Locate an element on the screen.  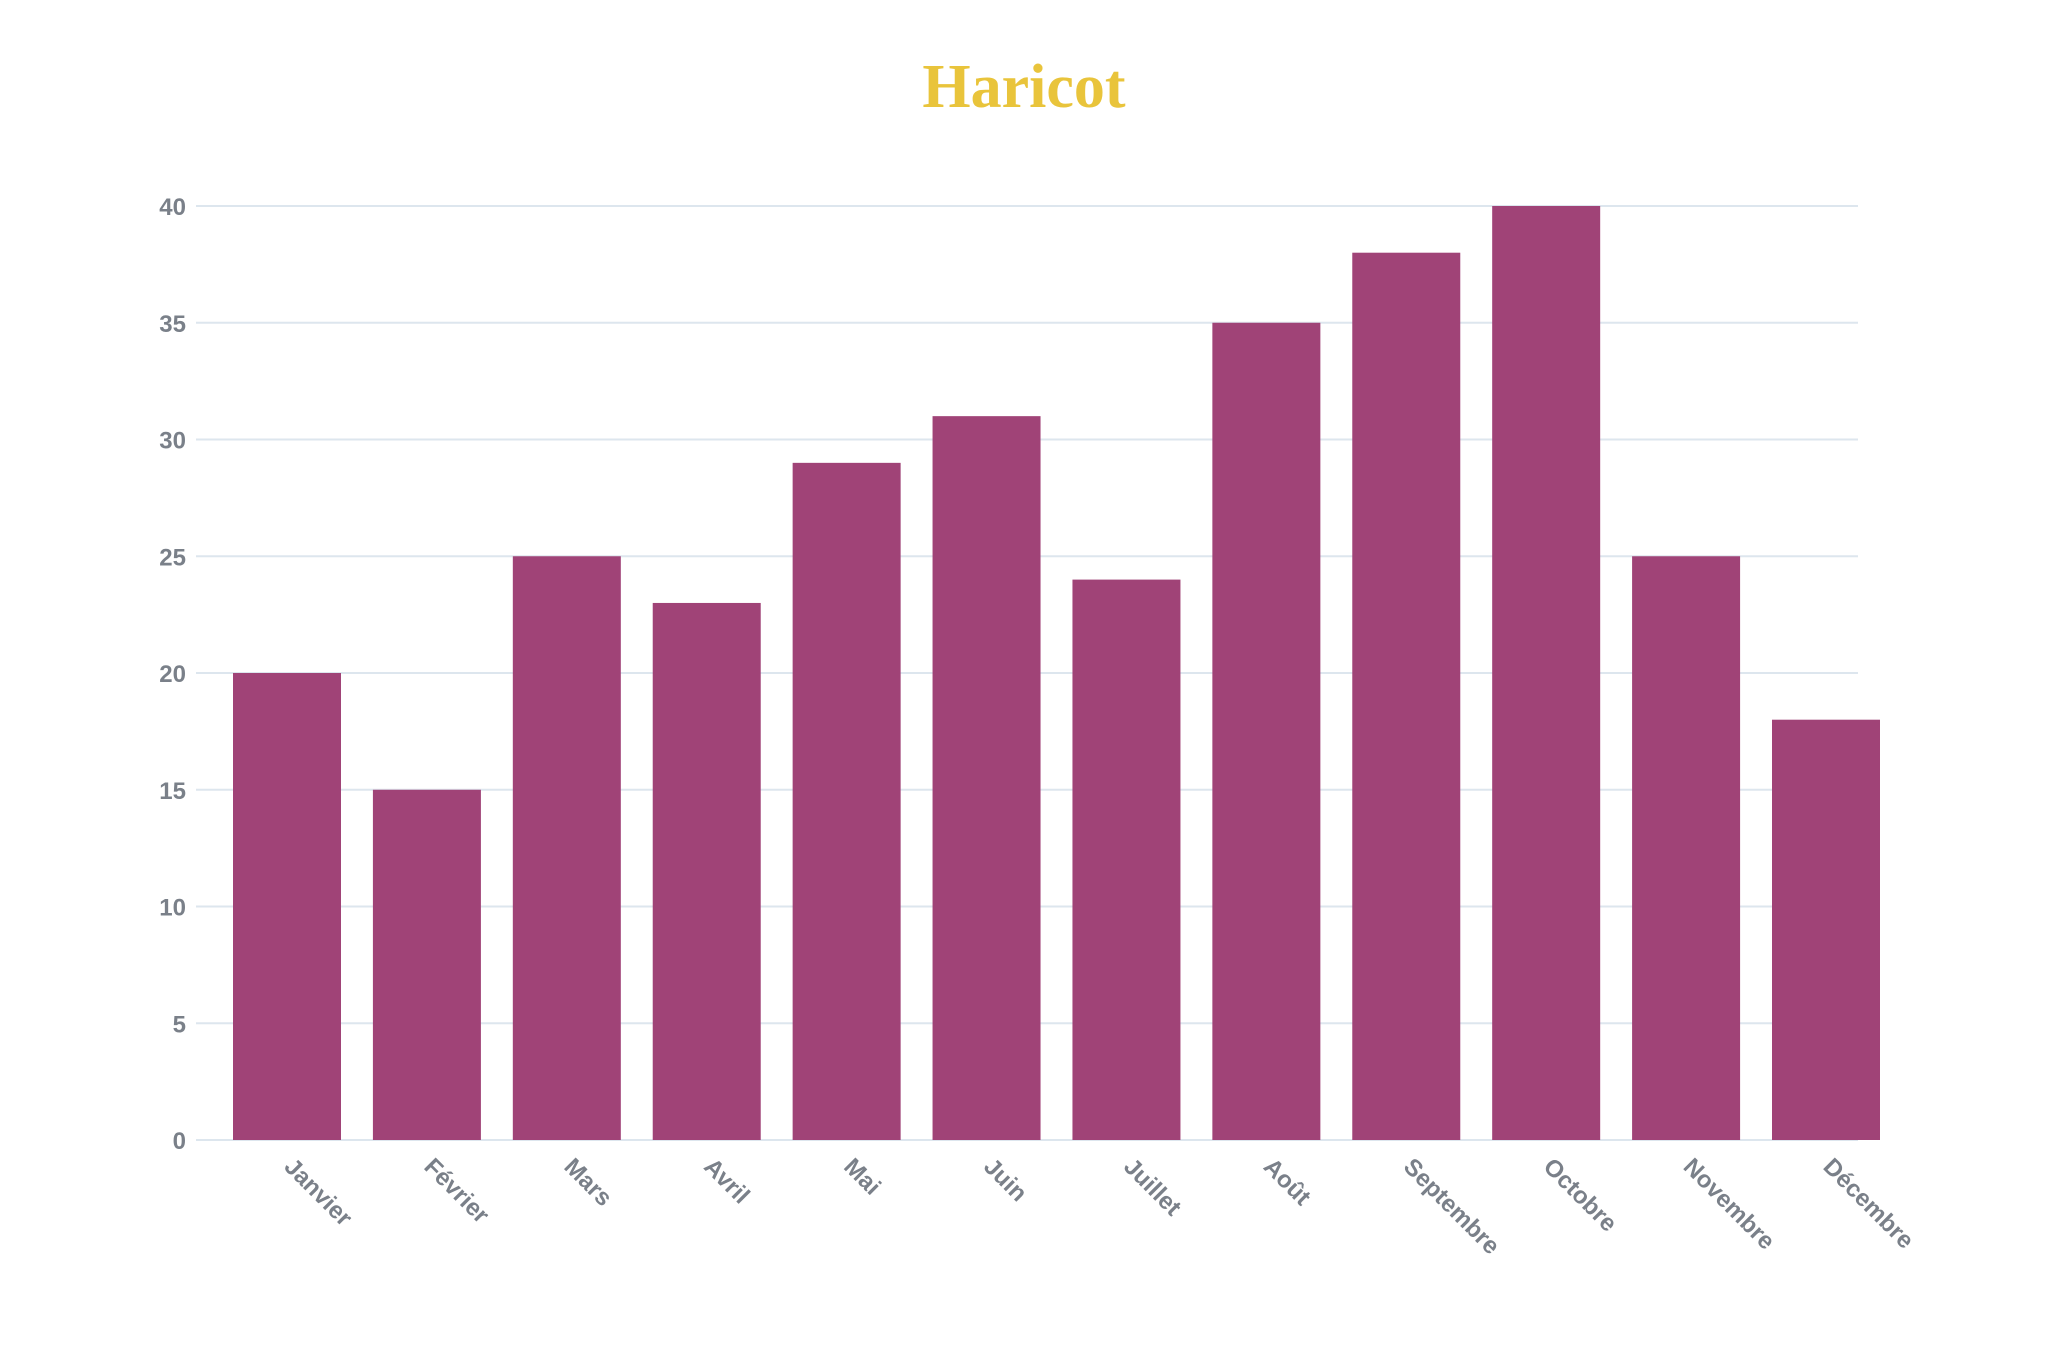
bar-juin is located at coordinates (986, 778).